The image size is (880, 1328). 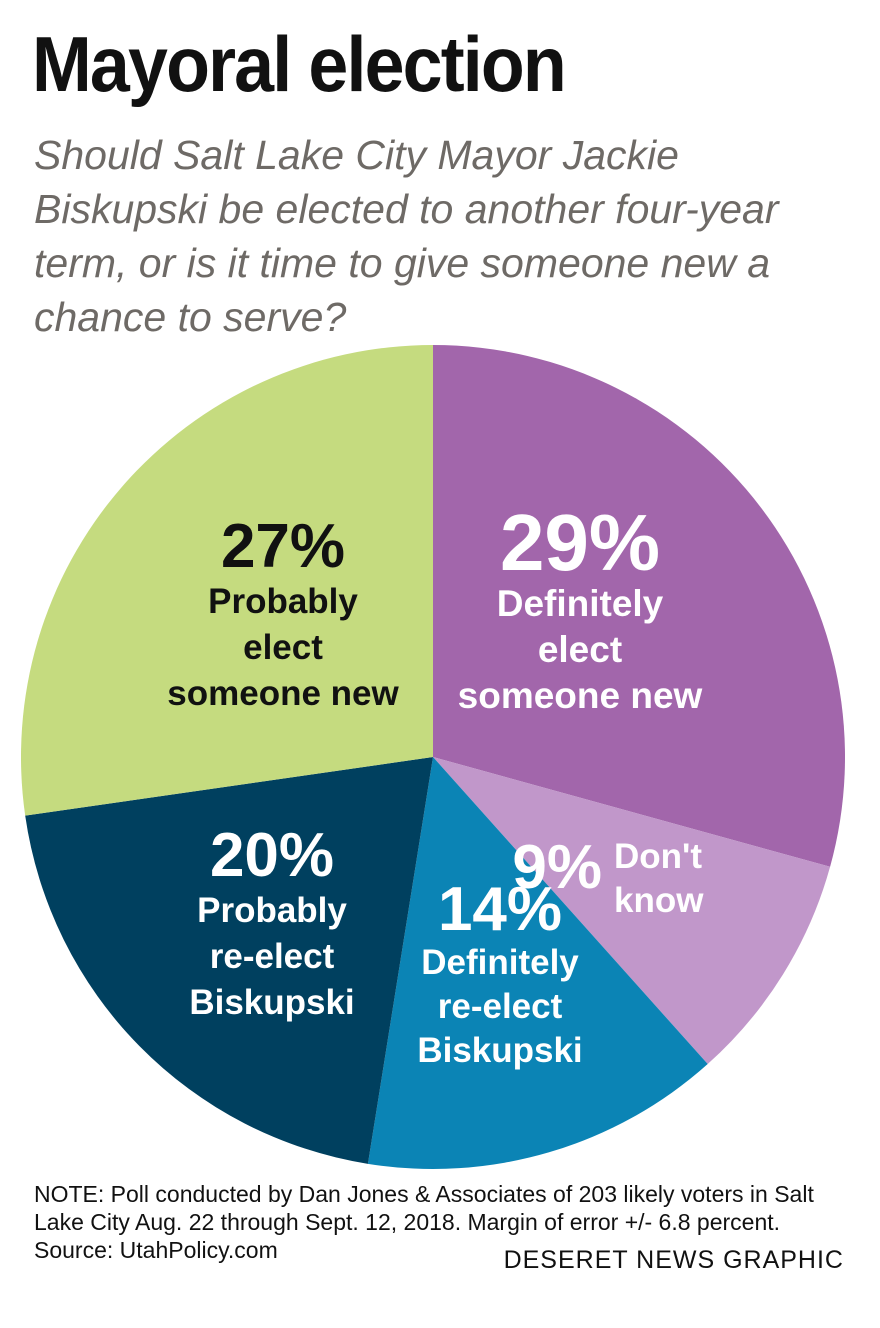 What do you see at coordinates (658, 856) in the screenshot?
I see `slice-category-label: Don't` at bounding box center [658, 856].